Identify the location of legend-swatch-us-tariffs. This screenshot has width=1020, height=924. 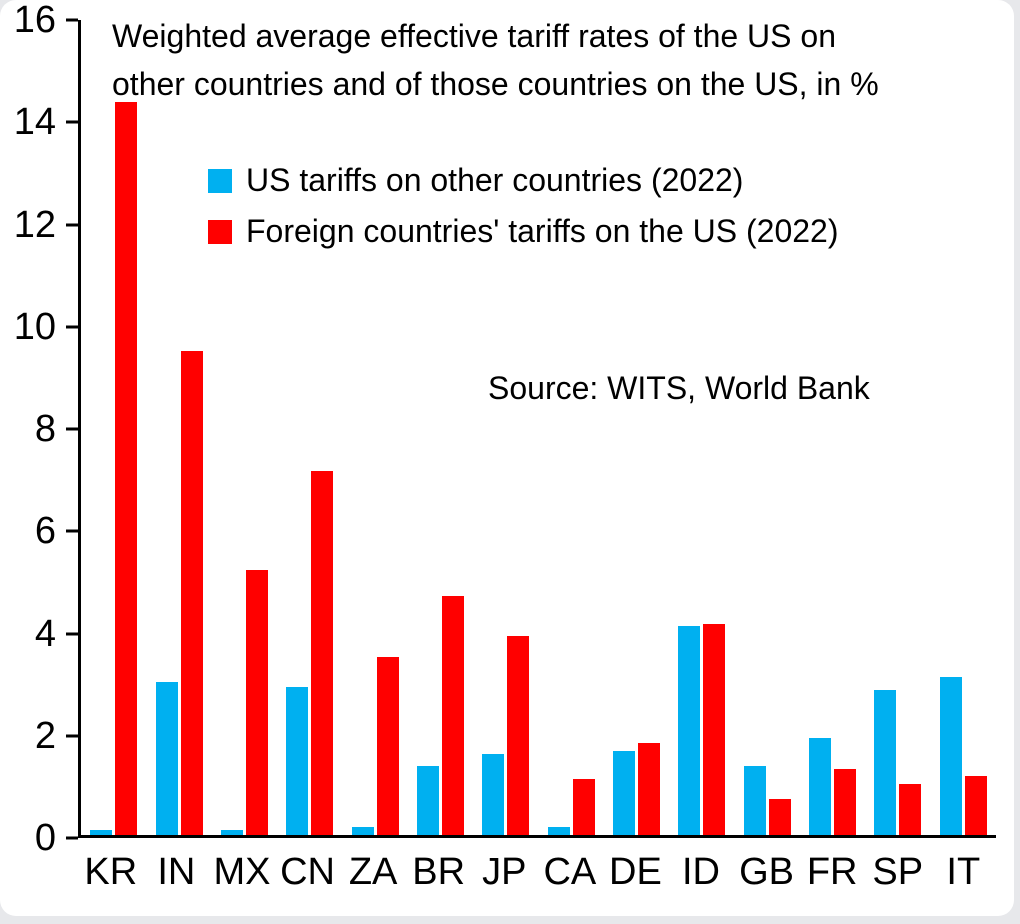
(220, 180).